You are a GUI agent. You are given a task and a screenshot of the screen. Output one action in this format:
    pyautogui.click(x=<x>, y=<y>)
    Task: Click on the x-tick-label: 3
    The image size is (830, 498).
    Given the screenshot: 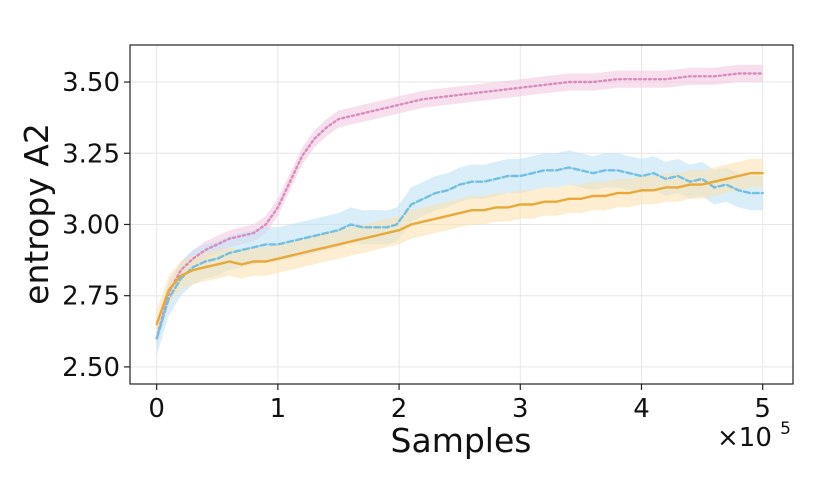 What is the action you would take?
    pyautogui.click(x=520, y=409)
    